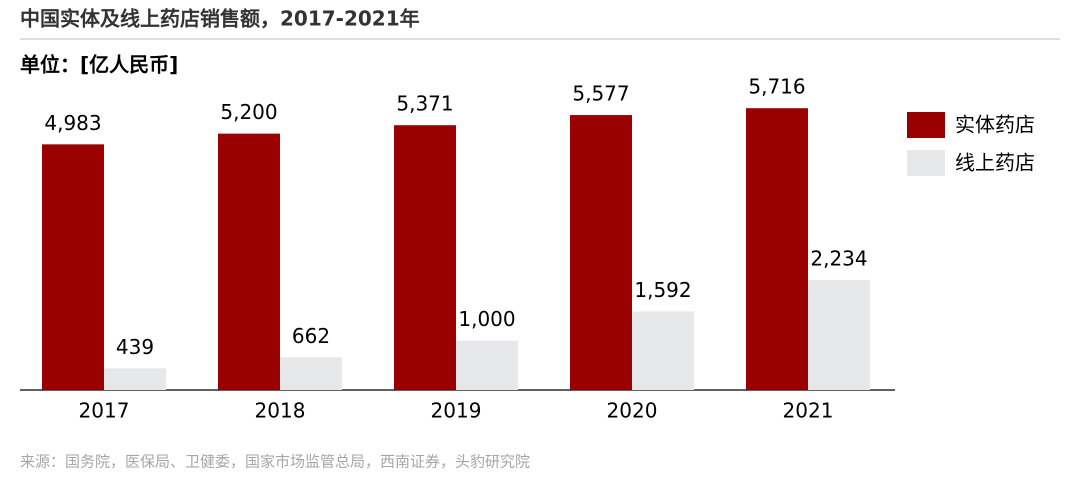 This screenshot has height=485, width=1080. I want to click on source-note: 来源：国务院，医保局、卫健委，国家市场监管总局，西南证券，头豹研究院, so click(275, 462).